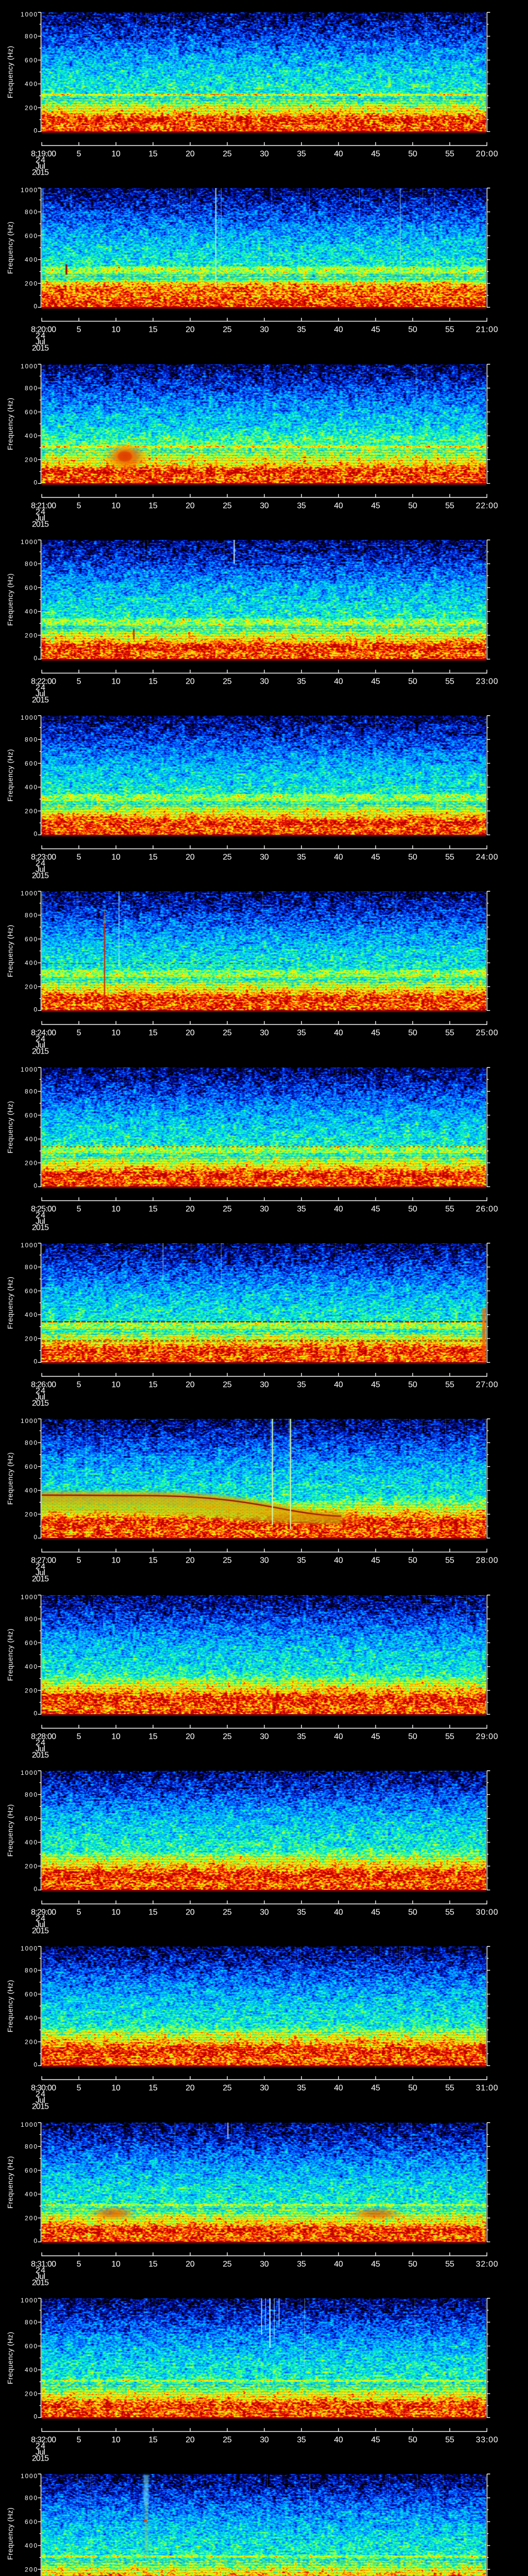  What do you see at coordinates (487, 681) in the screenshot?
I see `svg-text: 23:00` at bounding box center [487, 681].